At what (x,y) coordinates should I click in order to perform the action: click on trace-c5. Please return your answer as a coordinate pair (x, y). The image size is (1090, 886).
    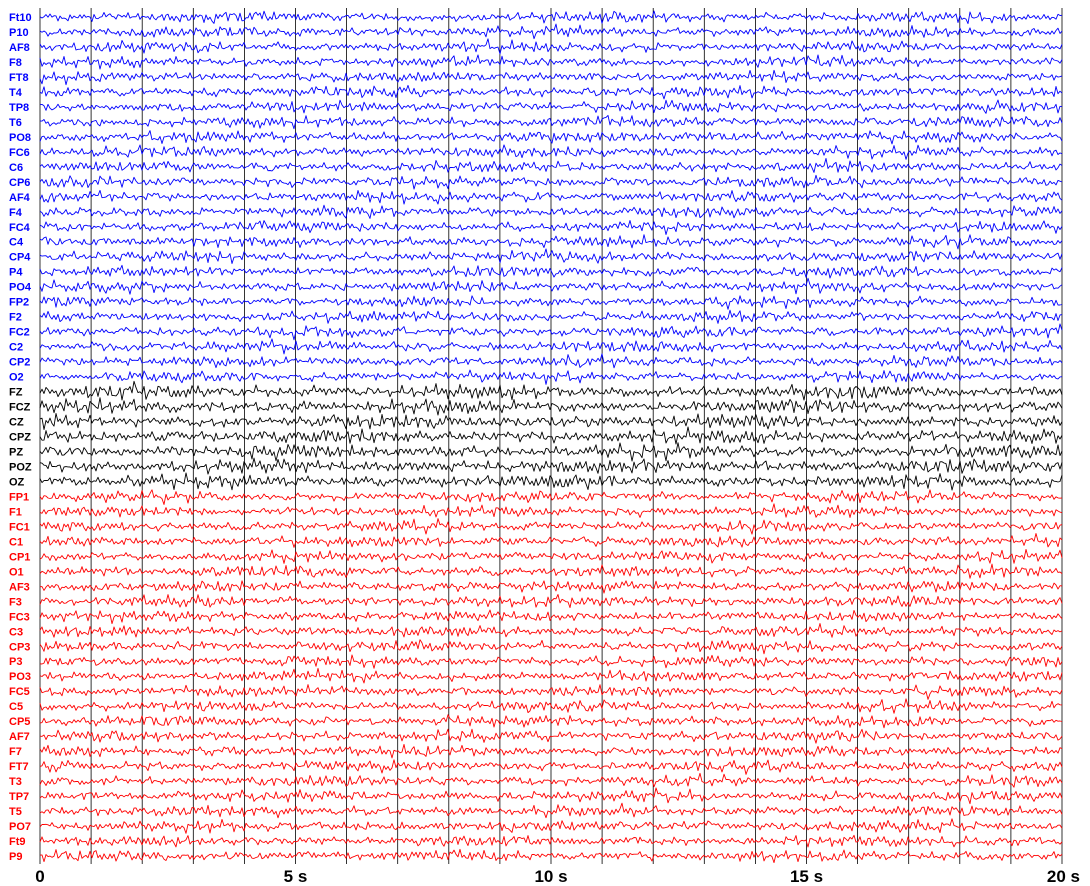
    Looking at the image, I should click on (551, 706).